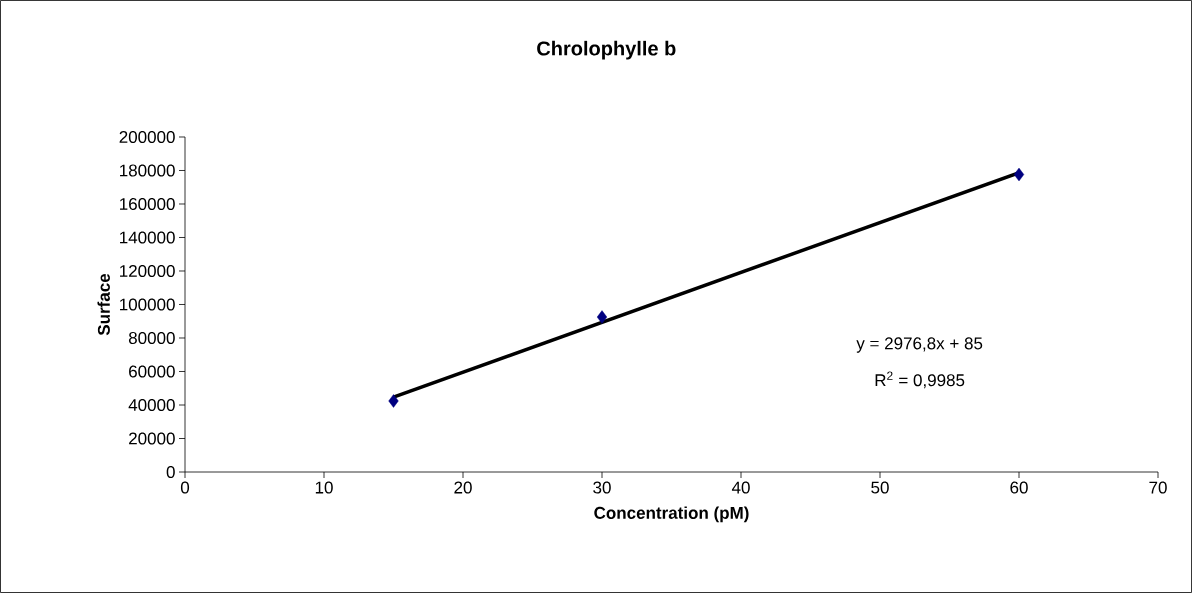 This screenshot has height=593, width=1192. What do you see at coordinates (920, 380) in the screenshot?
I see `annotation: R$^{2}$ = 0,9985` at bounding box center [920, 380].